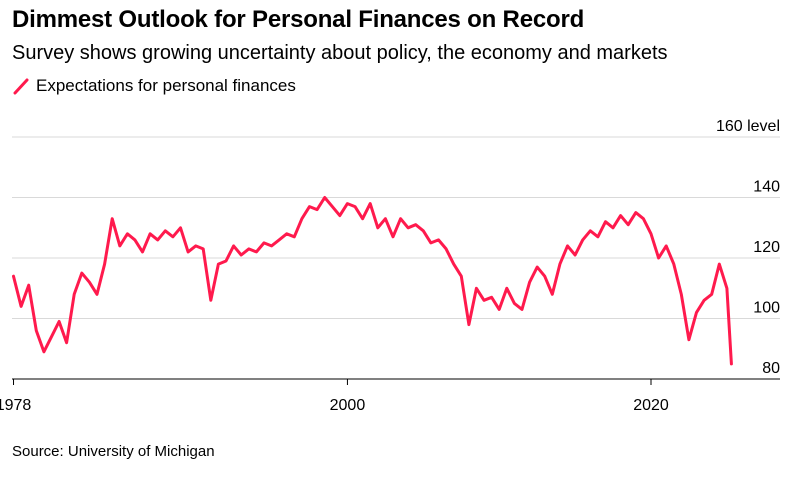  Describe the element at coordinates (348, 405) in the screenshot. I see `x-tick-label-2000: 2000` at that location.